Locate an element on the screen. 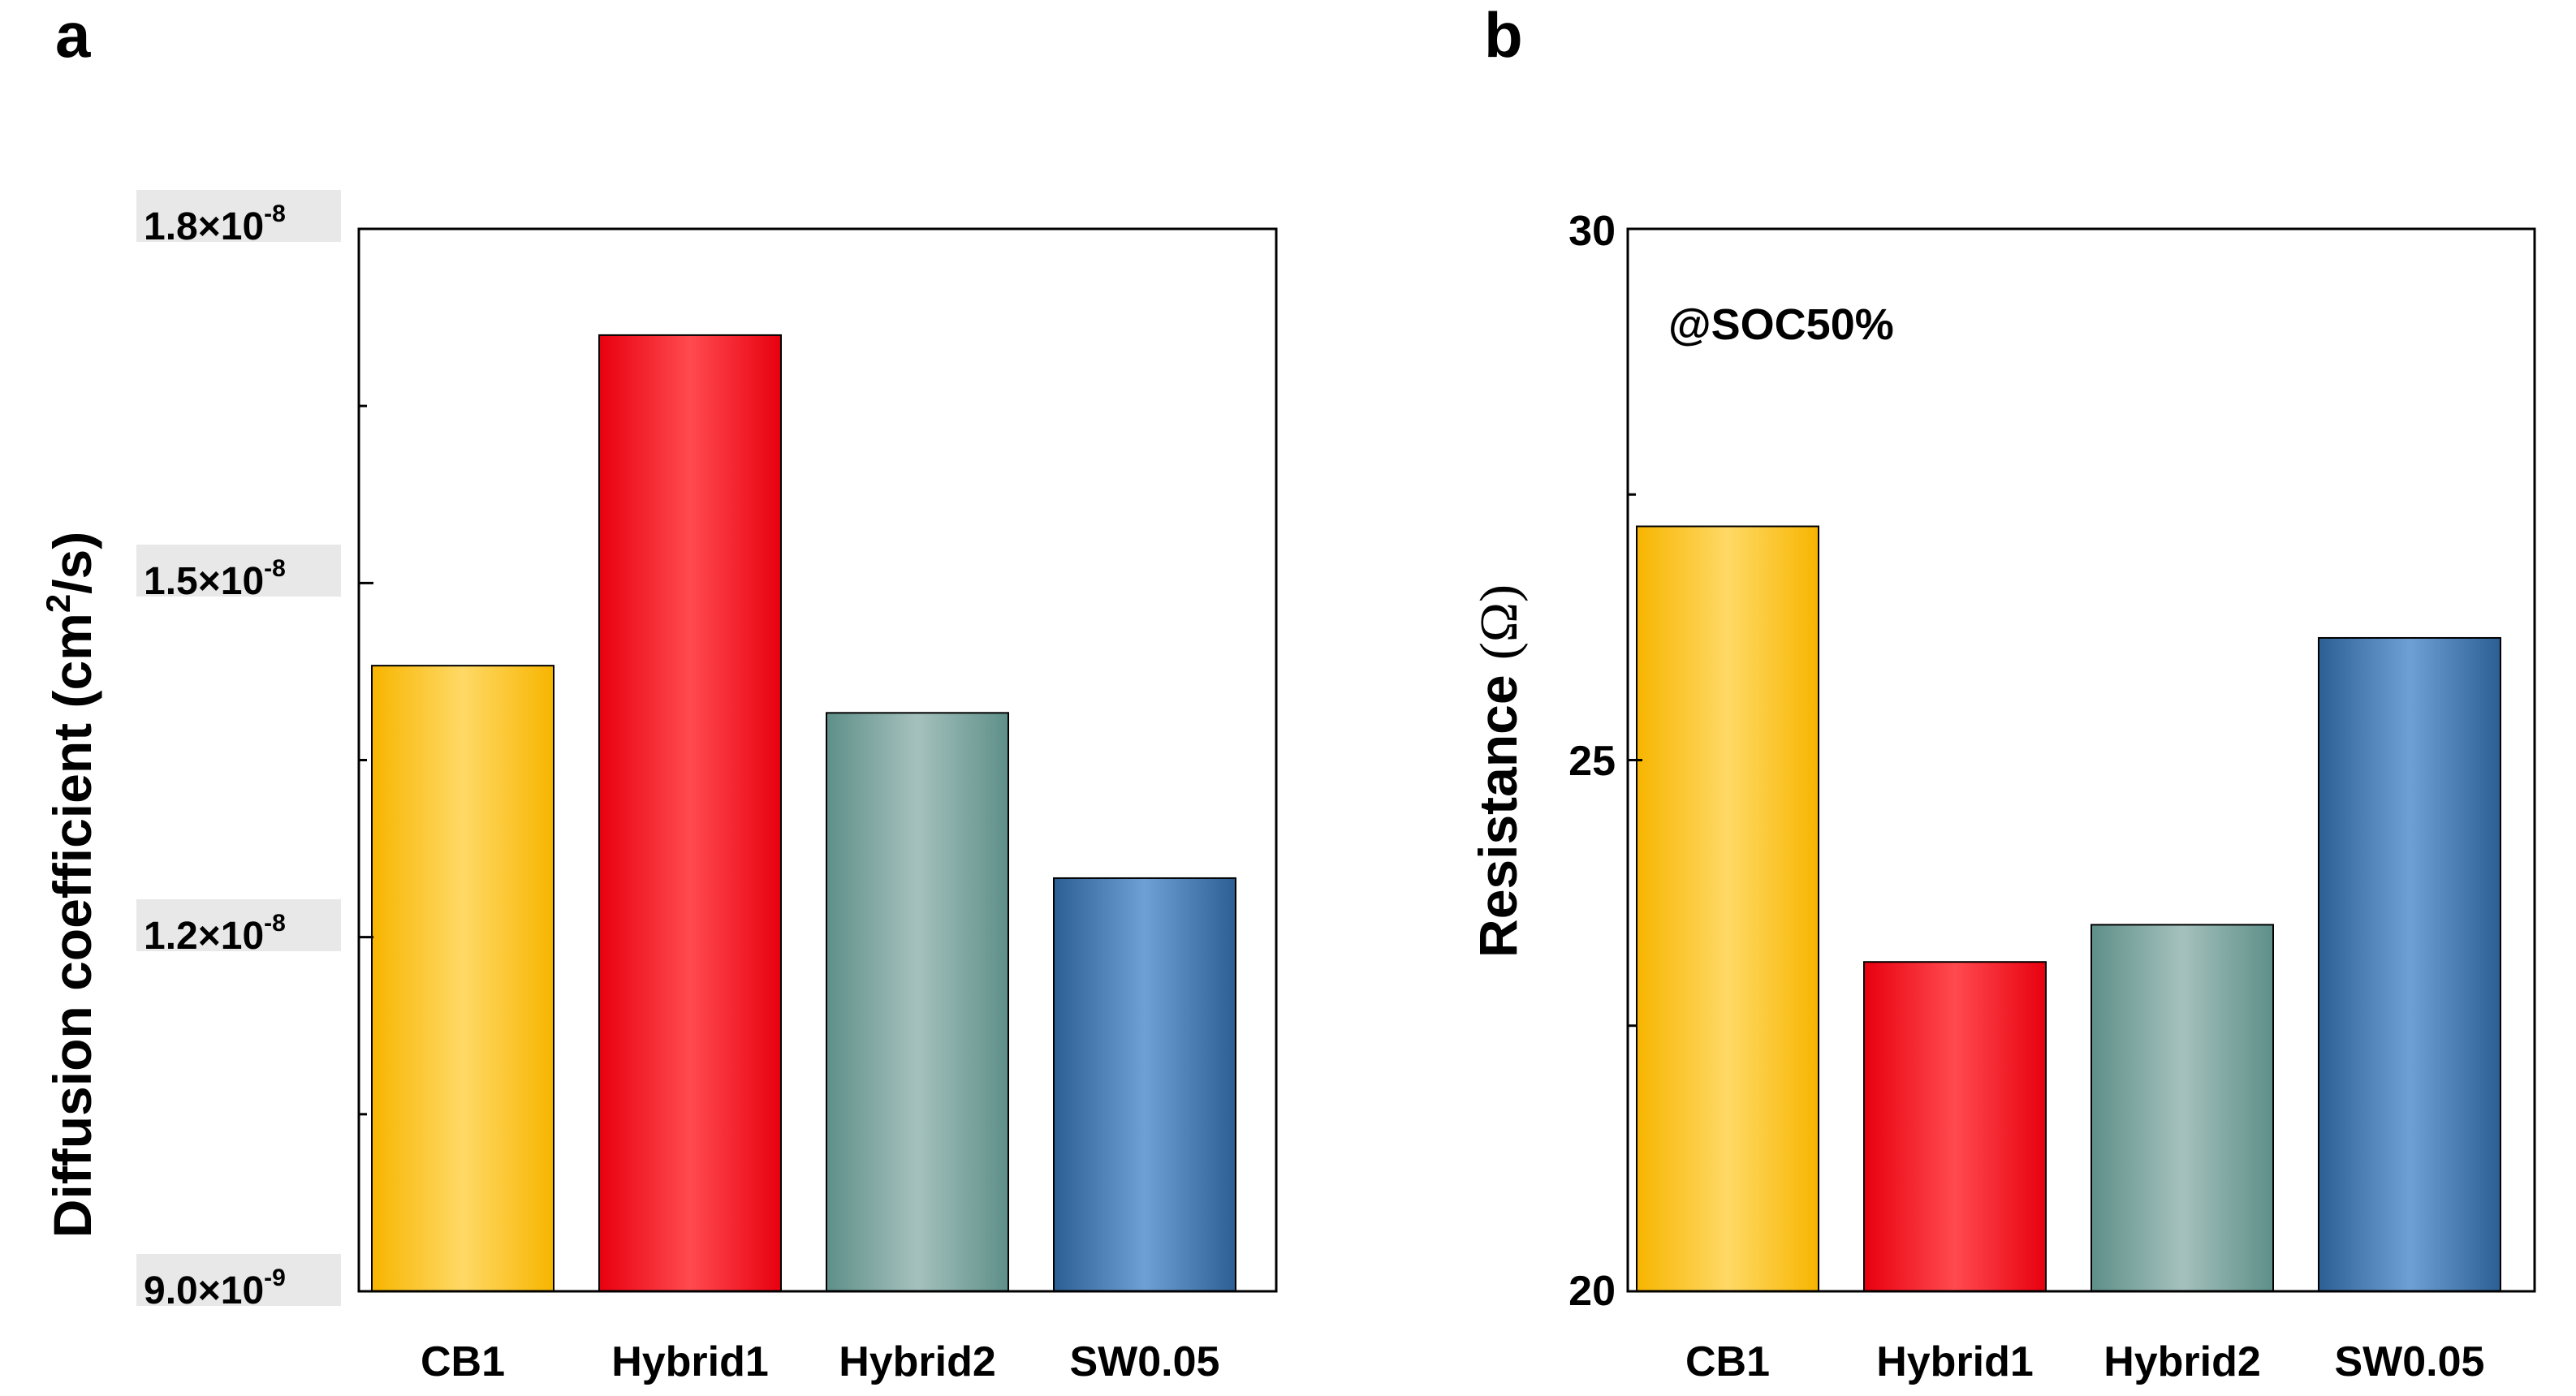  y-tick-labels-a: 9.0×10⁻⁹ 1.2×10⁻⁸ 1.5×10⁻⁸ 1.8×10⁻⁸ is located at coordinates (238, 751).